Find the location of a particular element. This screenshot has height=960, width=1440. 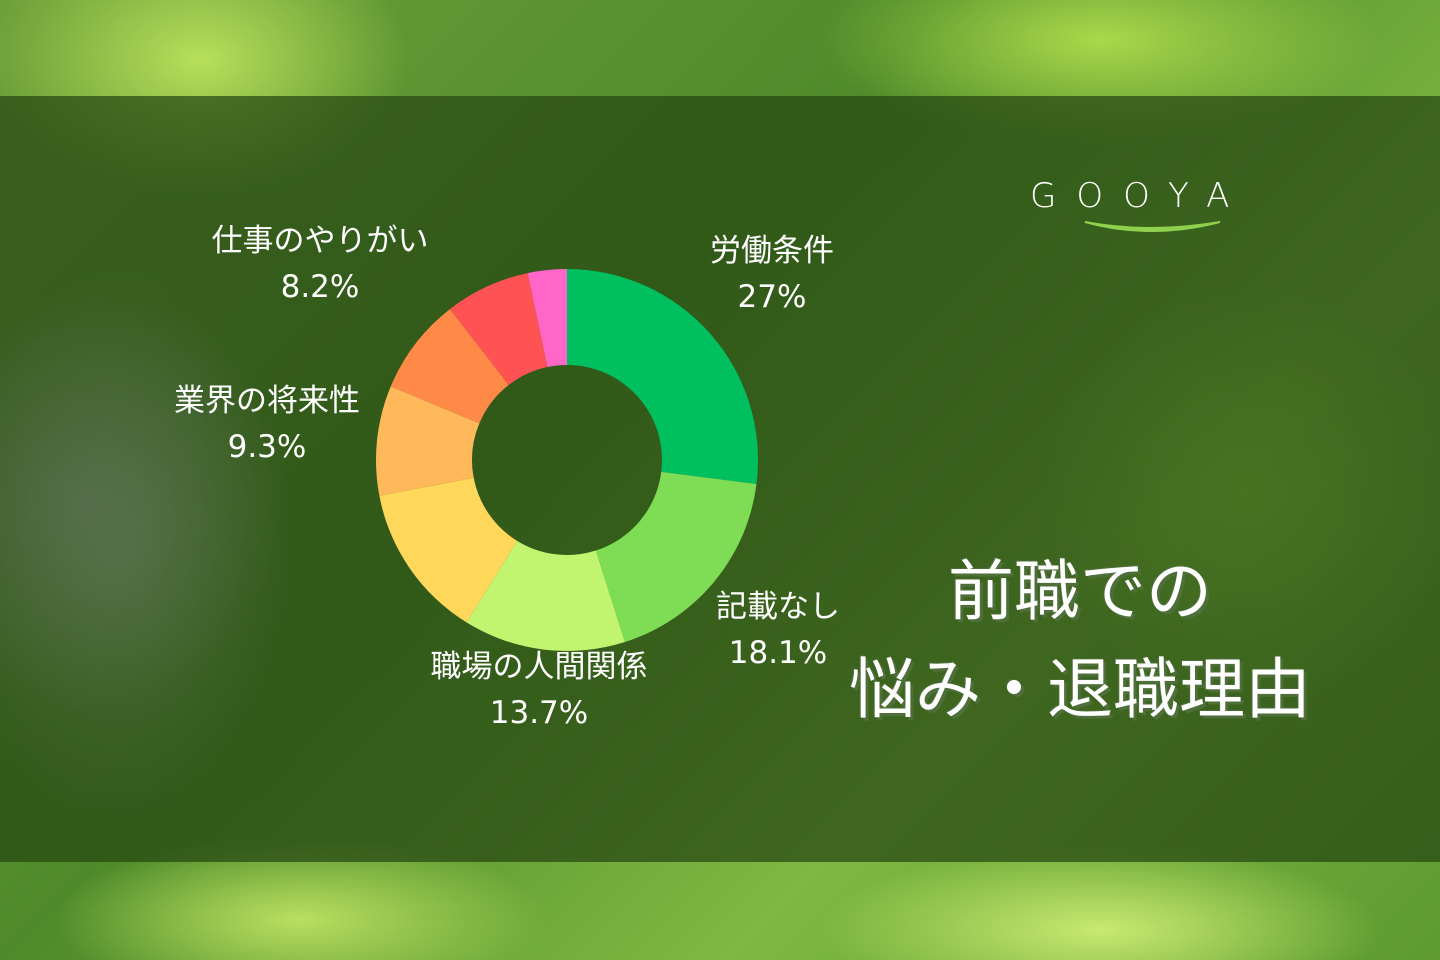

logo-text: GOOYA is located at coordinates (1140, 196).